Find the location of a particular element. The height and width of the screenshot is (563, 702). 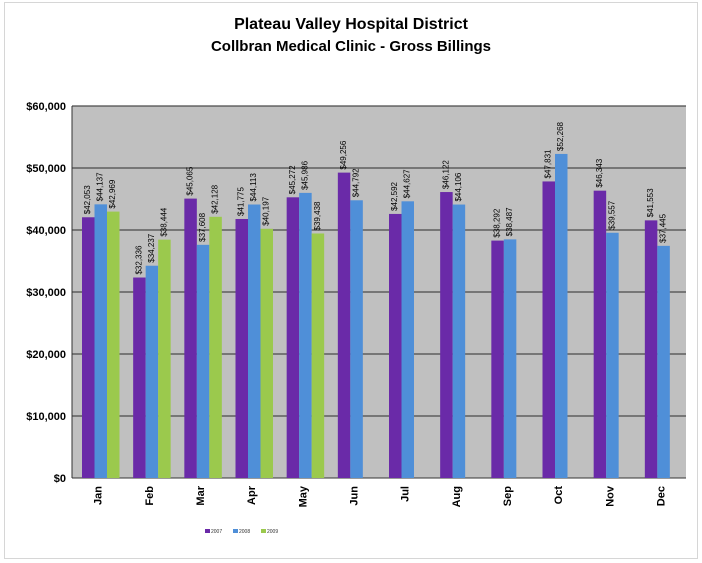

data-label: $44,113 is located at coordinates (253, 187).